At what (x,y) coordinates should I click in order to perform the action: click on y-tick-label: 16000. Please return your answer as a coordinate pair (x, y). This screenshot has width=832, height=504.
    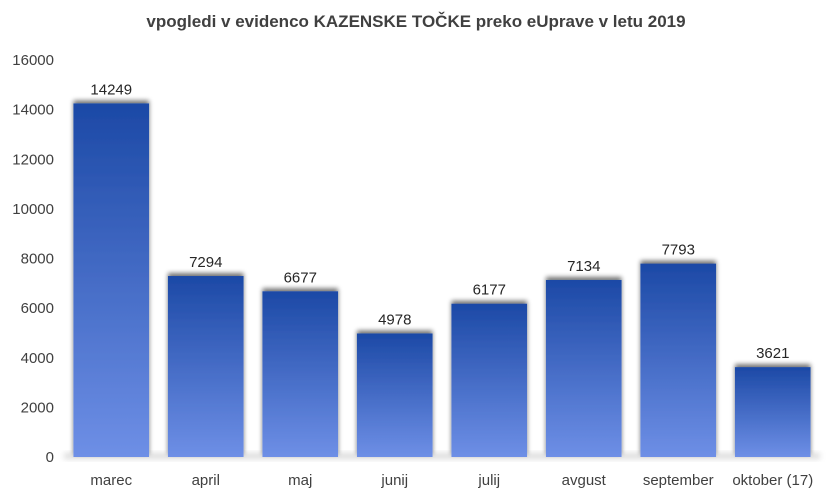
    Looking at the image, I should click on (33, 60).